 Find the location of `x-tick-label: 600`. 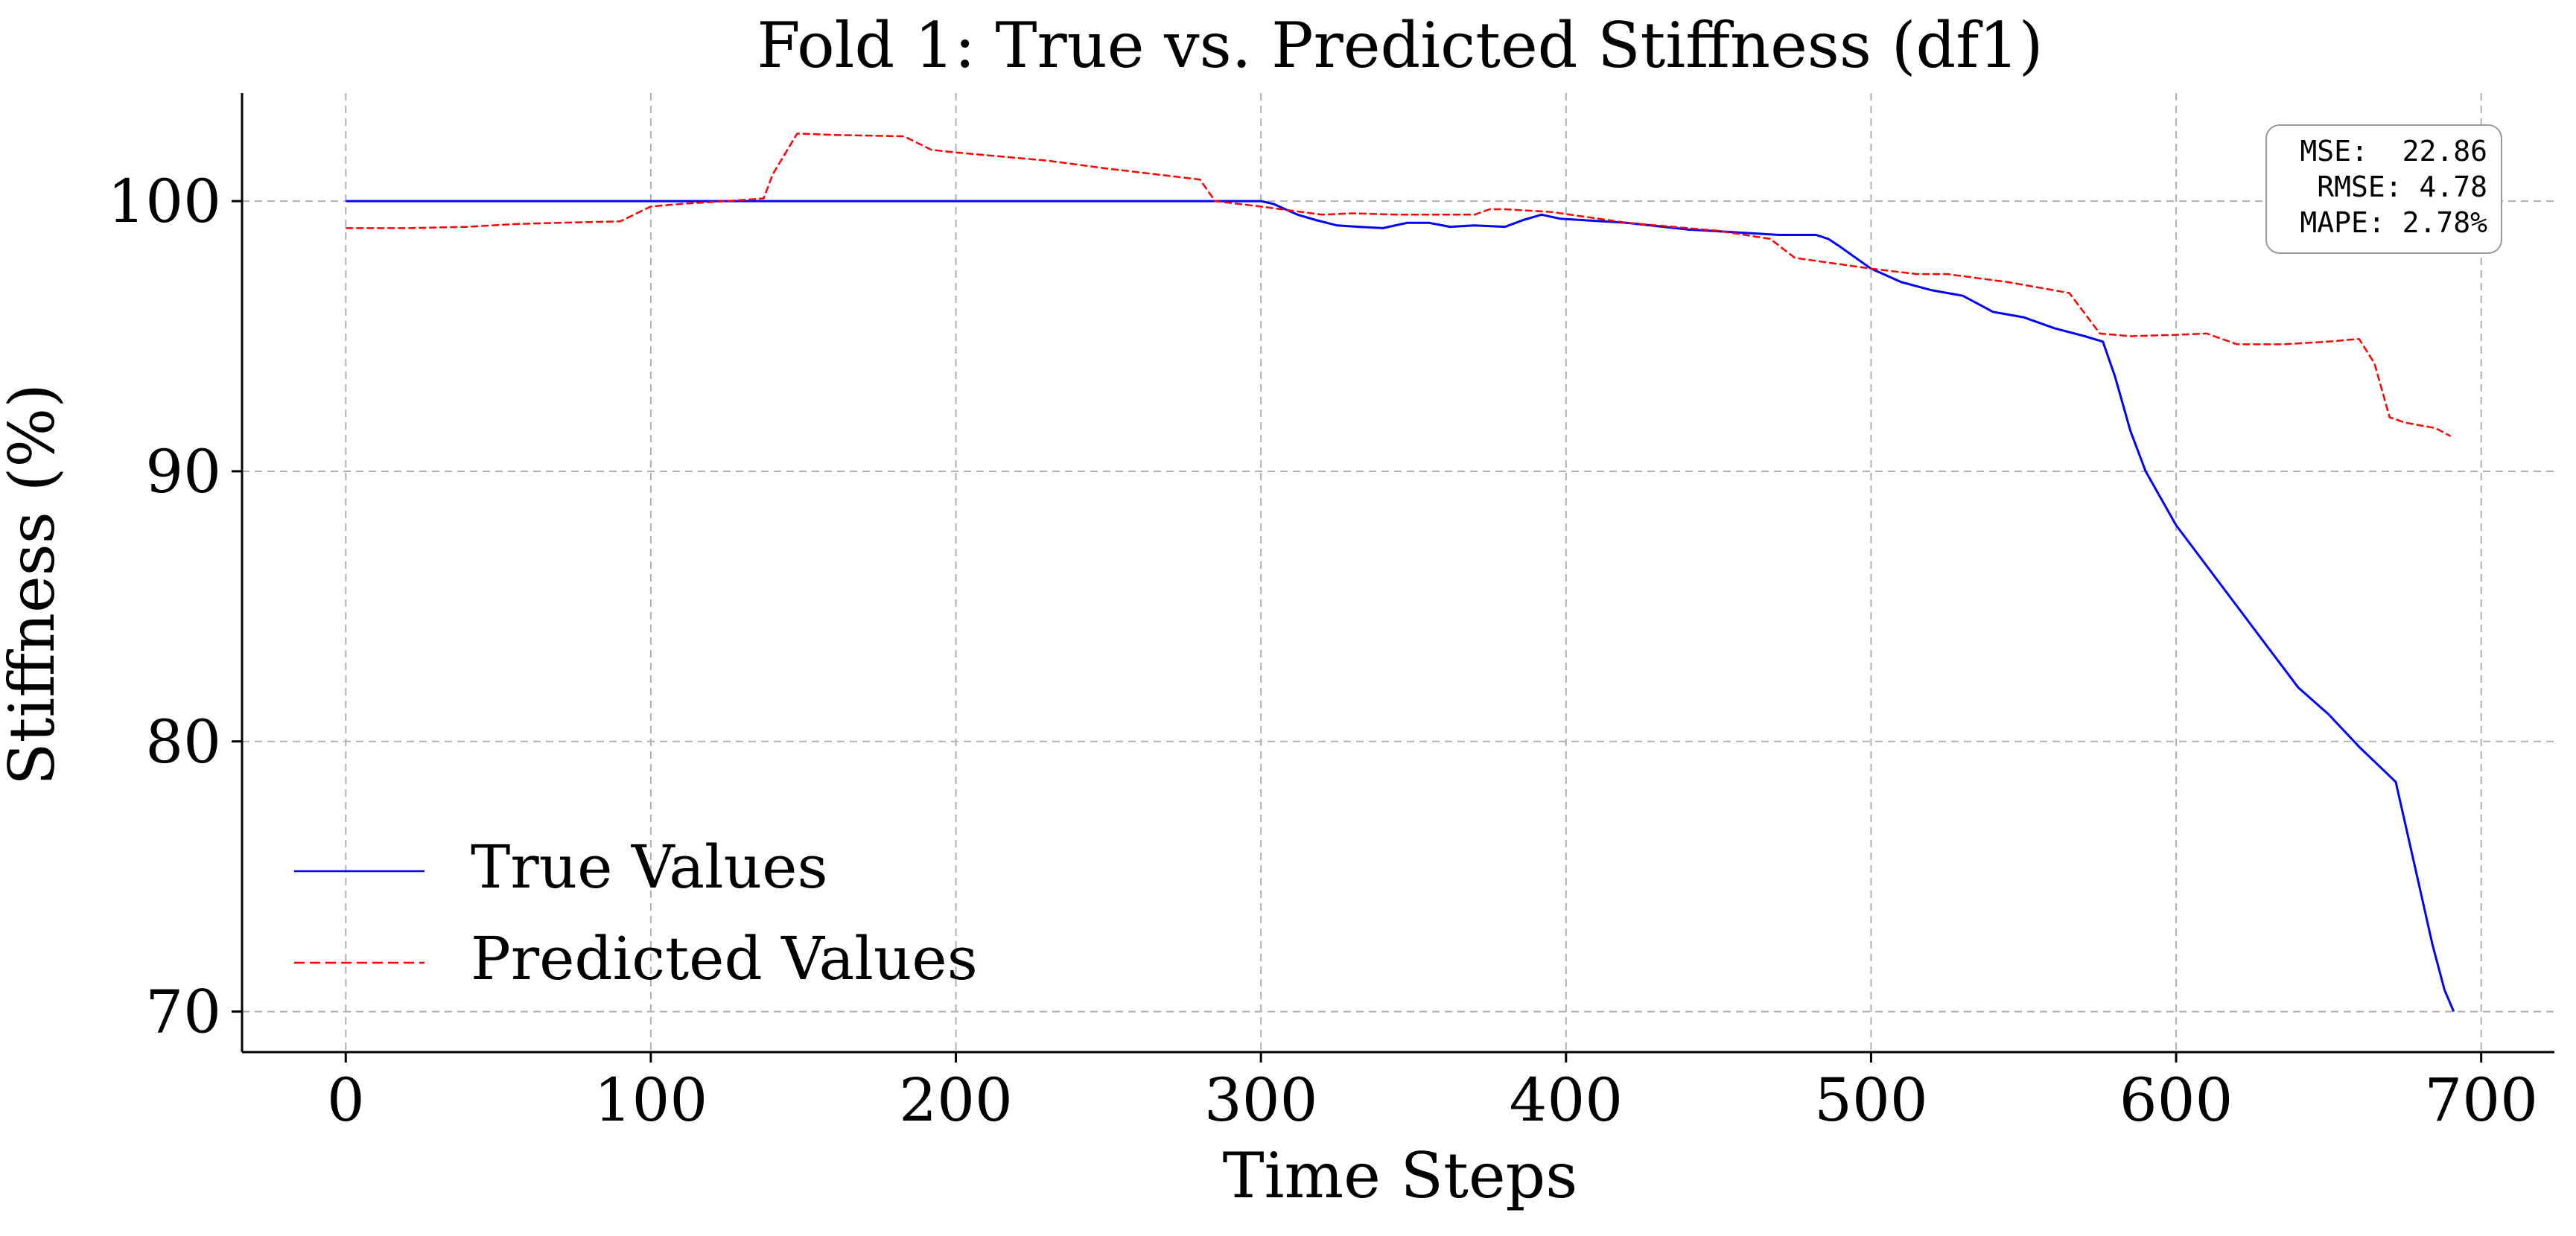

x-tick-label: 600 is located at coordinates (2176, 1100).